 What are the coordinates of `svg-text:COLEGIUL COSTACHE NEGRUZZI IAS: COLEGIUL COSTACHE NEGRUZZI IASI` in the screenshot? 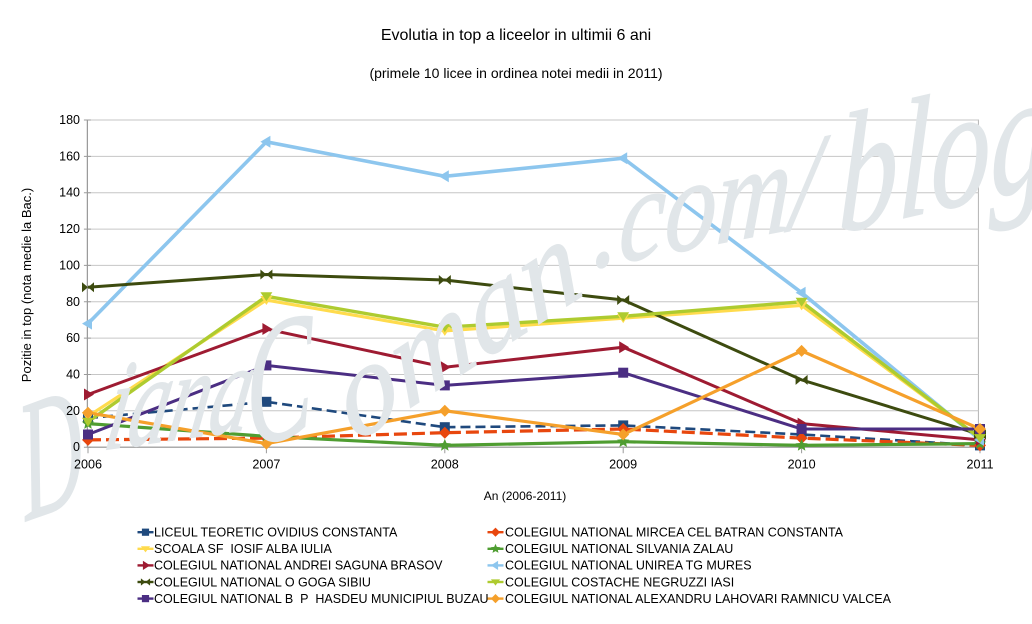 It's located at (619, 582).